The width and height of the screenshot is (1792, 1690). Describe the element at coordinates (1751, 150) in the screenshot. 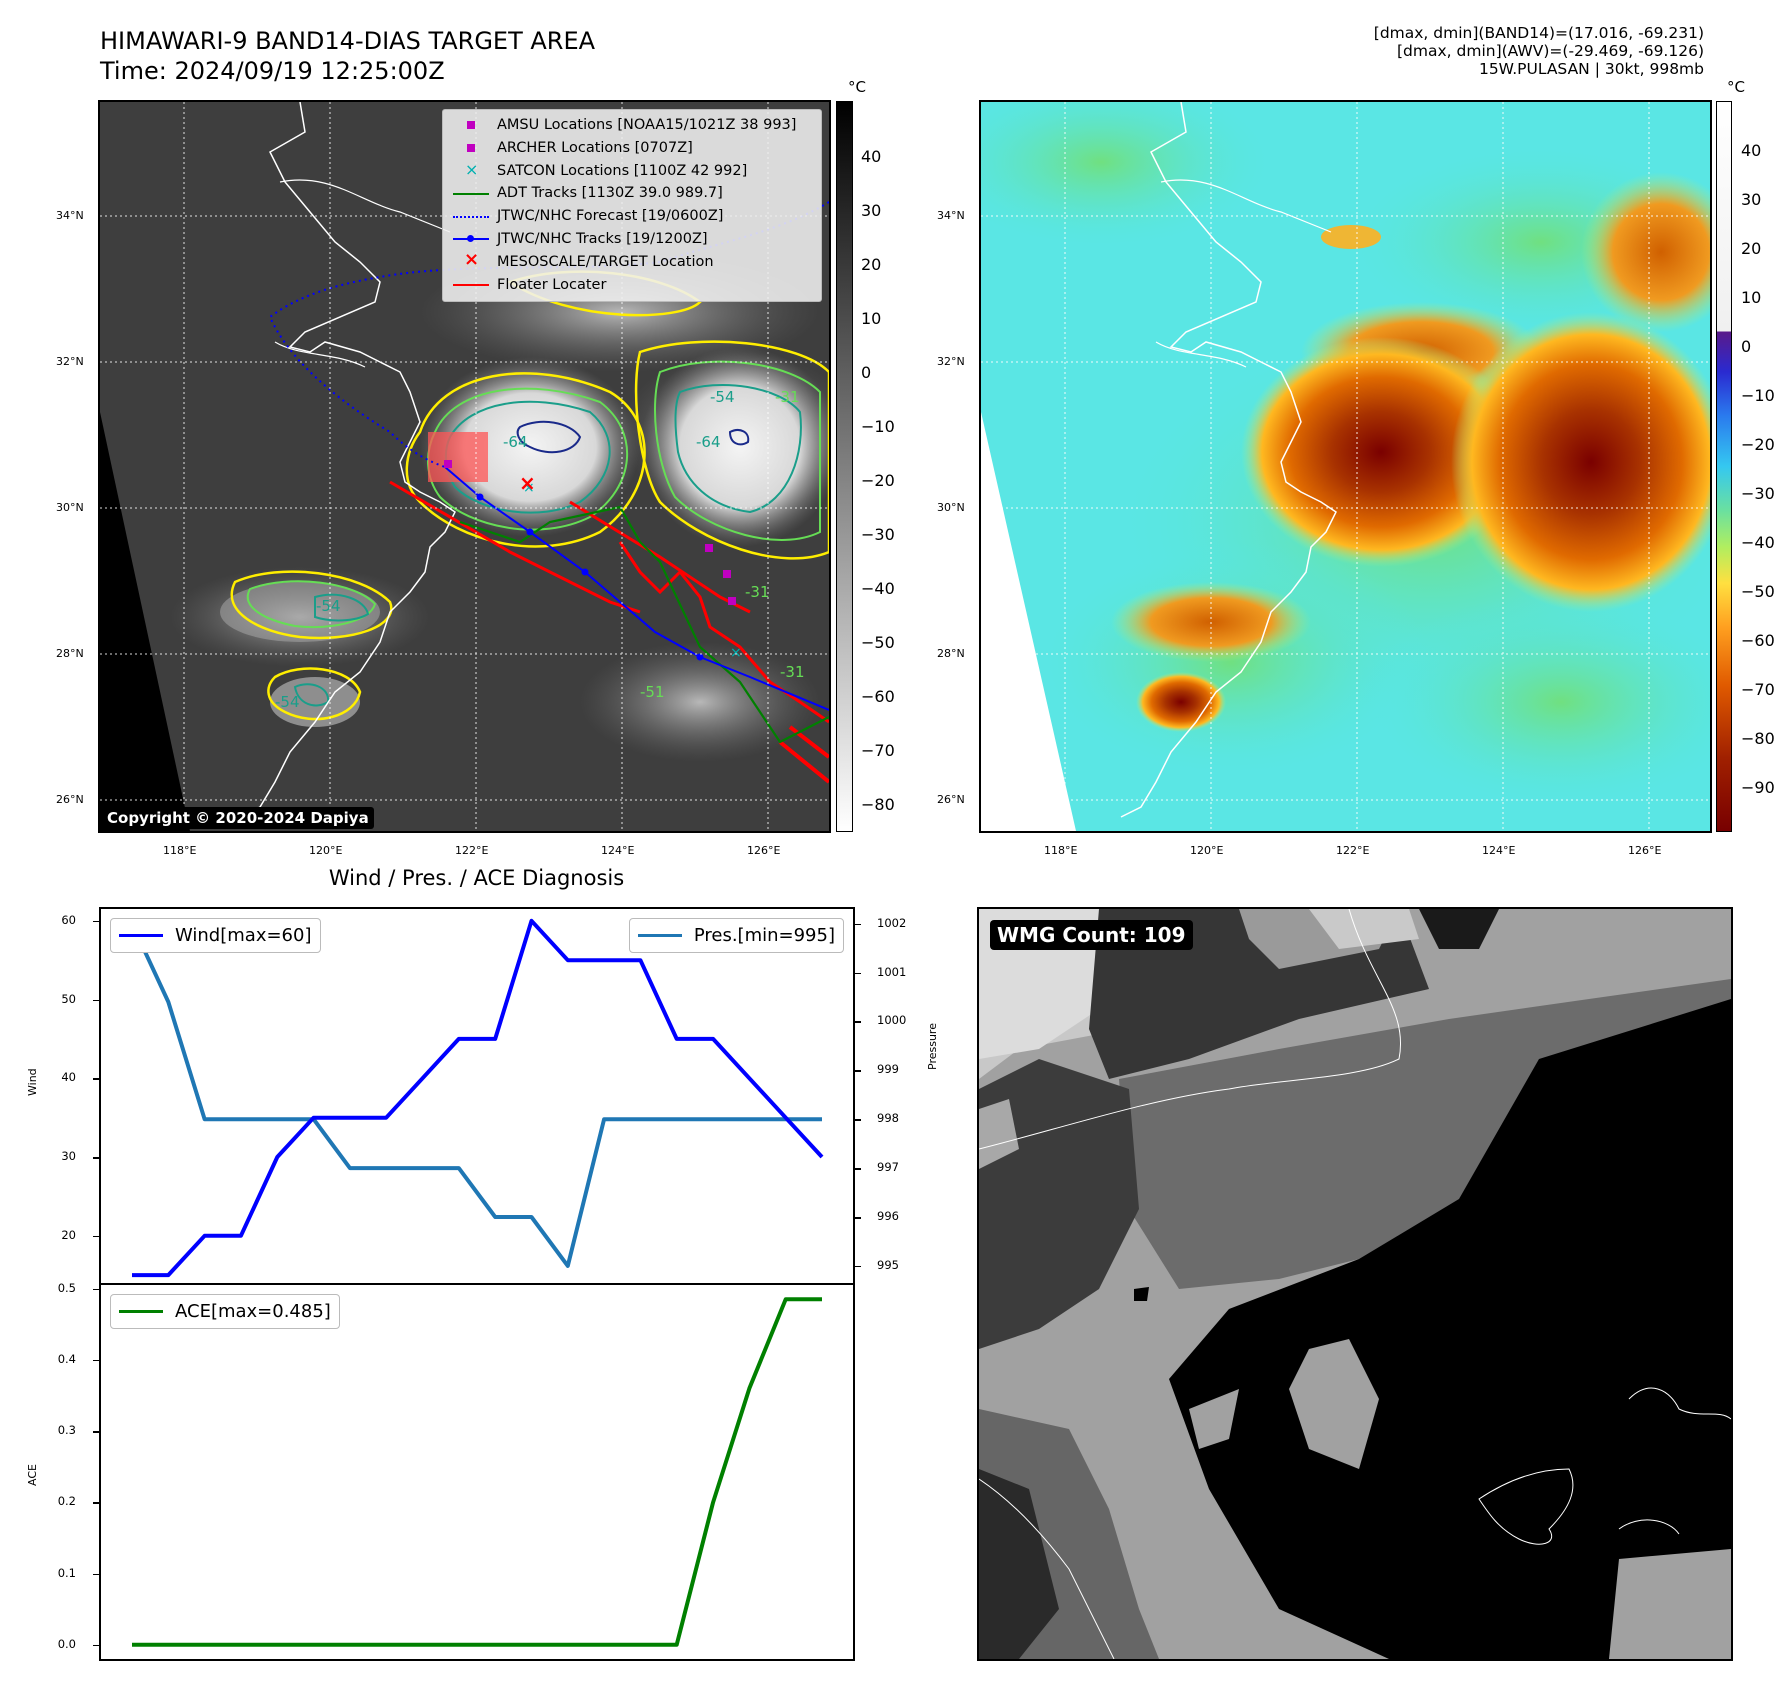

I see `colorbar-tick: 40` at that location.